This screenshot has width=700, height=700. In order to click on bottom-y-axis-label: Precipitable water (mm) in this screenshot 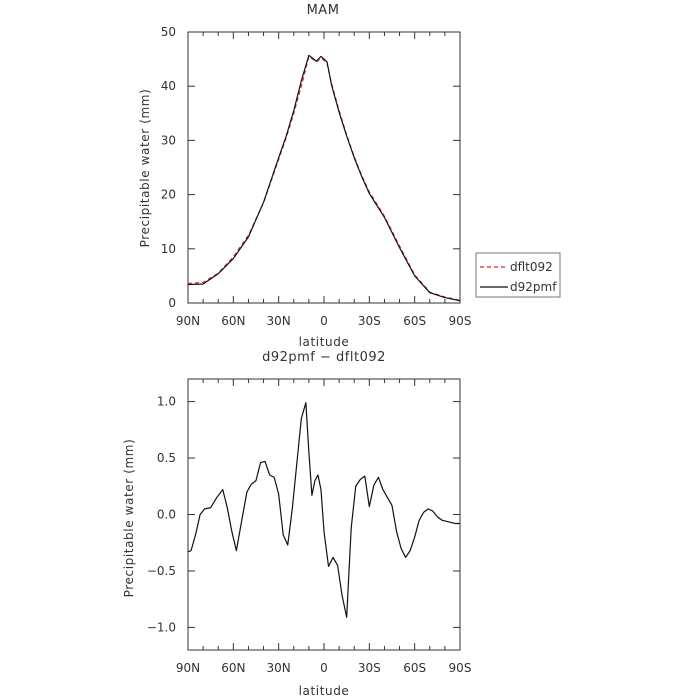, I will do `click(129, 518)`.